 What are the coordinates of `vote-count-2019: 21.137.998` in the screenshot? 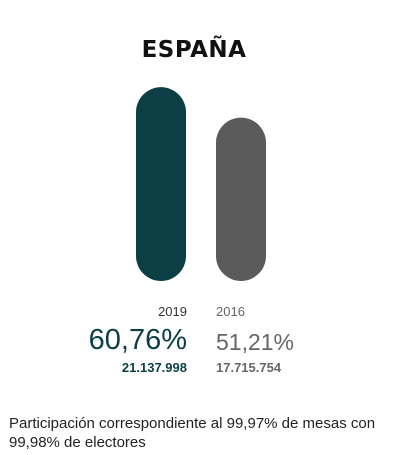 It's located at (154, 367).